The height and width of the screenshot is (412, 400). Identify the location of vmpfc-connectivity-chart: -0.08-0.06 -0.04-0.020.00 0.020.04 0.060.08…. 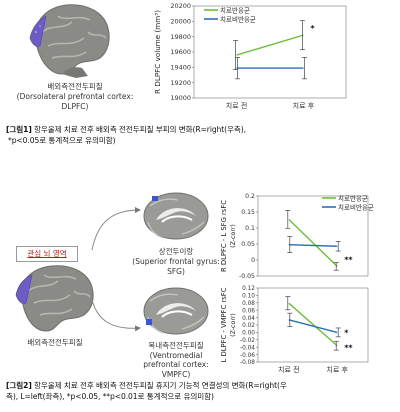
(294, 330).